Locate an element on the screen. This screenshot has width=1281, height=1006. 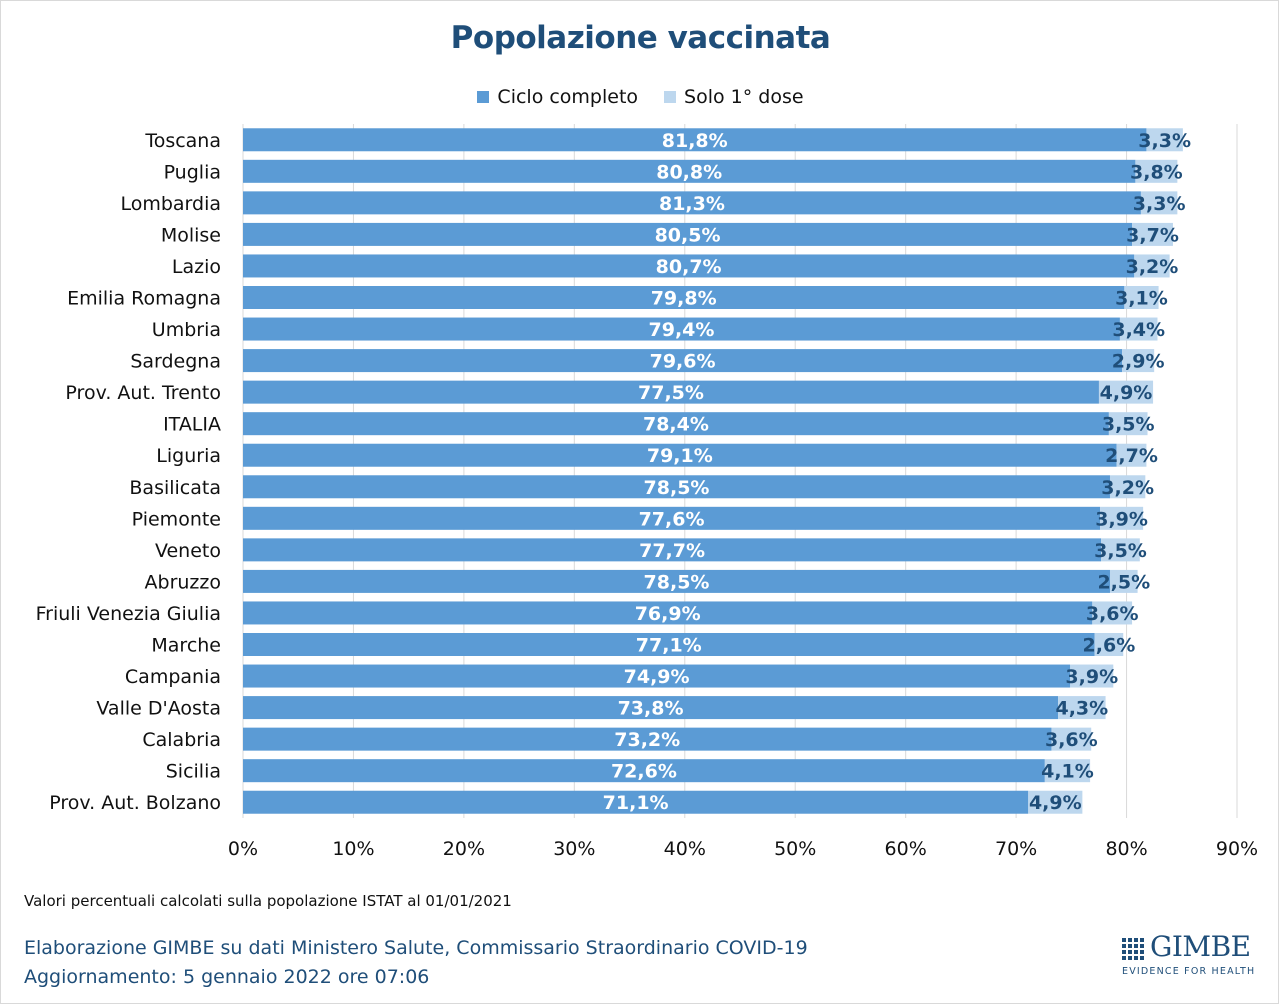
category-label: Umbria is located at coordinates (186, 330).